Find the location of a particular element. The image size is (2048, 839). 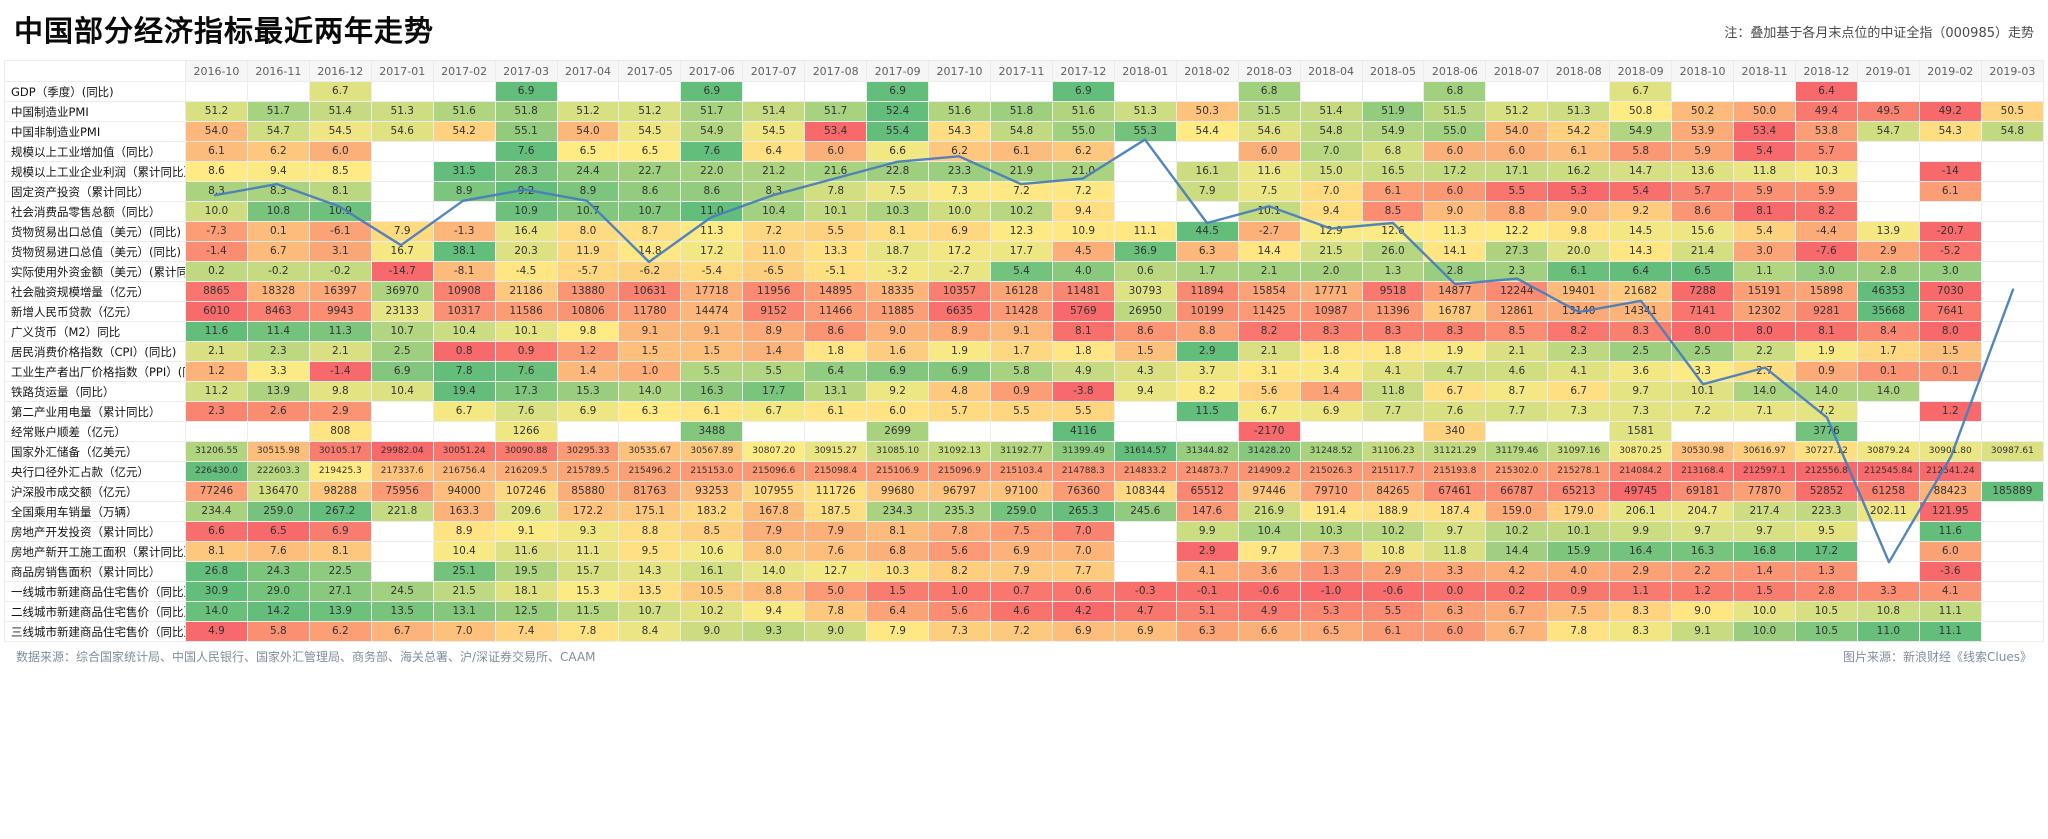

heatmap-cell: 54.3 is located at coordinates (1950, 131).